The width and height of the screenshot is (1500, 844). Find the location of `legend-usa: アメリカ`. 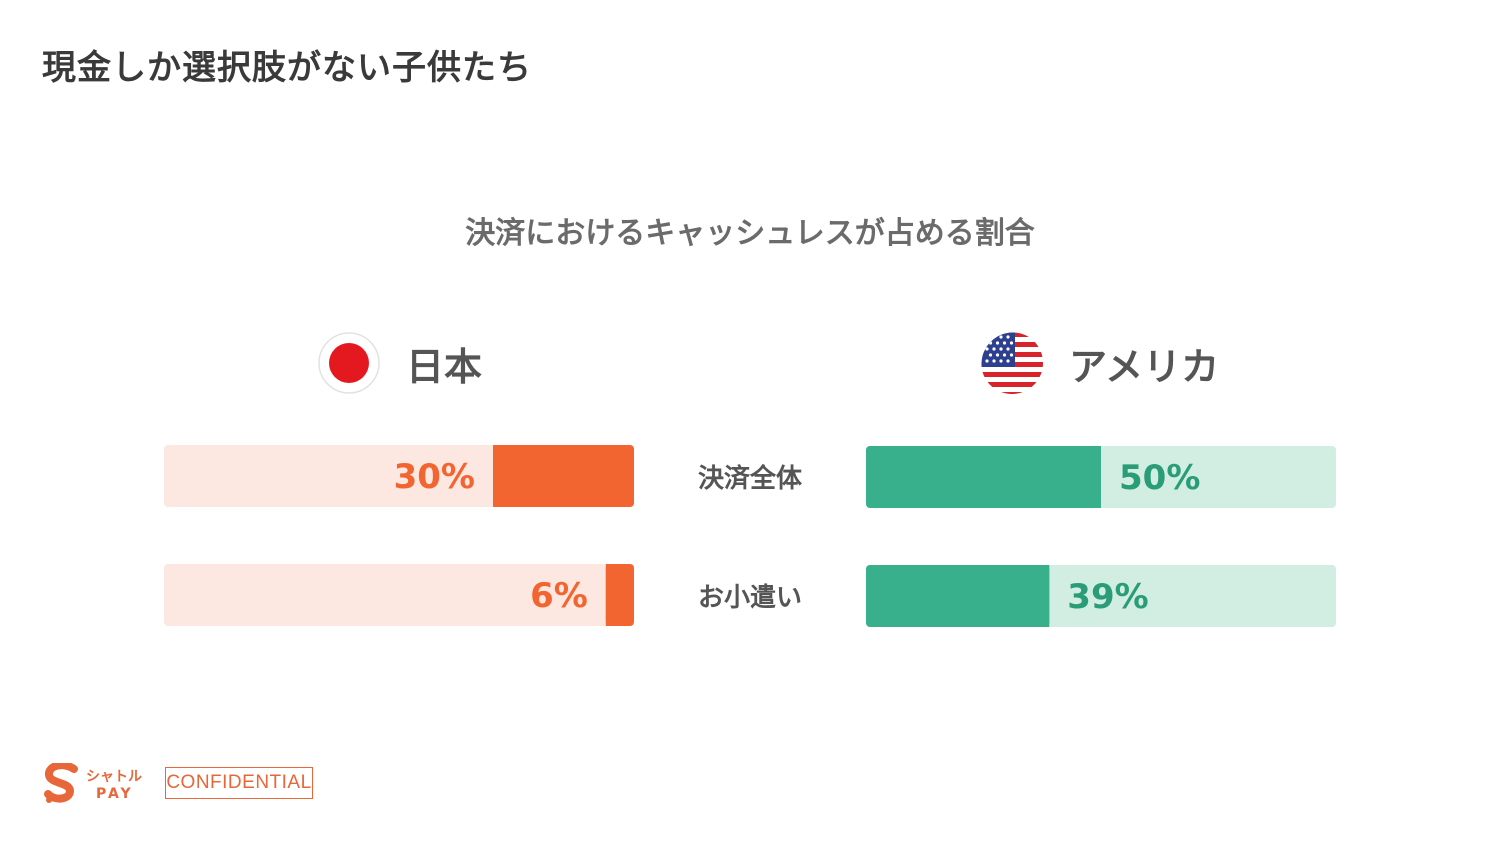

legend-usa: アメリカ is located at coordinates (1100, 363).